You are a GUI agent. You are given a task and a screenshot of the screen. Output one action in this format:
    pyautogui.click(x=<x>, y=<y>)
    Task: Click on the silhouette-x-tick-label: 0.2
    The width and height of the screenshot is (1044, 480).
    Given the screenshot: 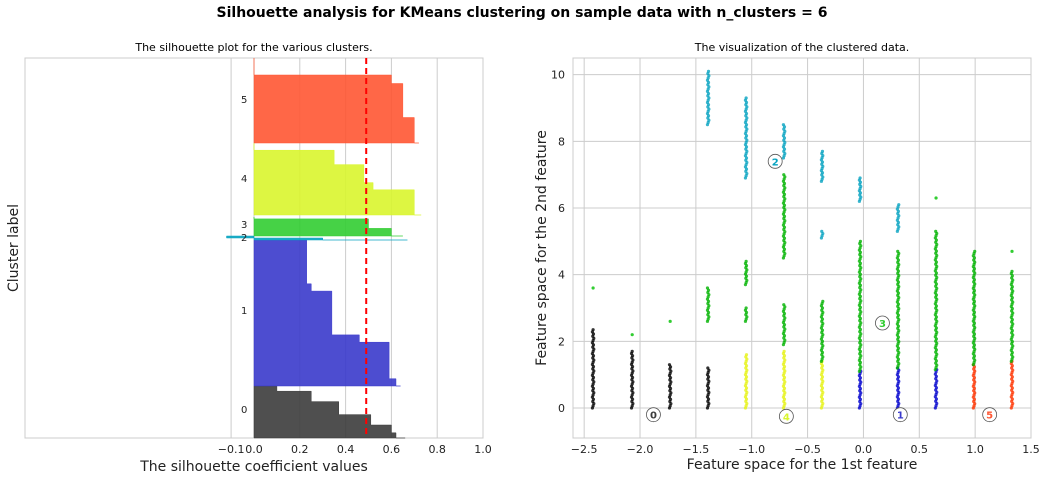 What is the action you would take?
    pyautogui.click(x=300, y=449)
    